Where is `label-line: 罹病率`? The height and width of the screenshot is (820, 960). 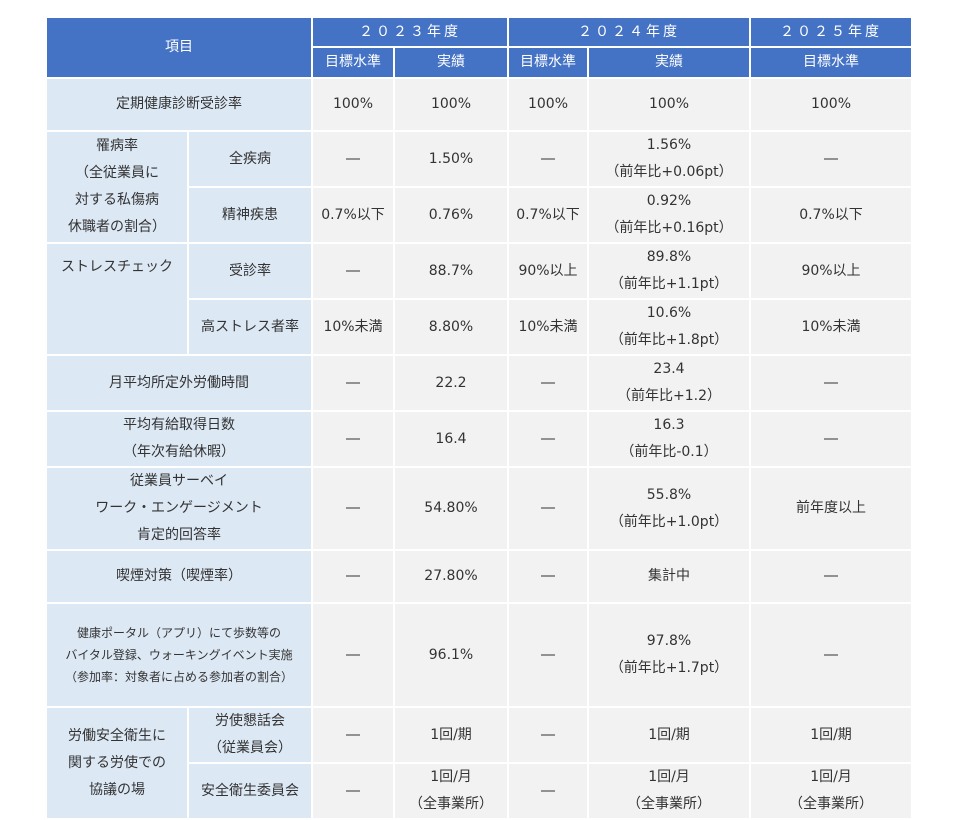 label-line: 罹病率 is located at coordinates (117, 146).